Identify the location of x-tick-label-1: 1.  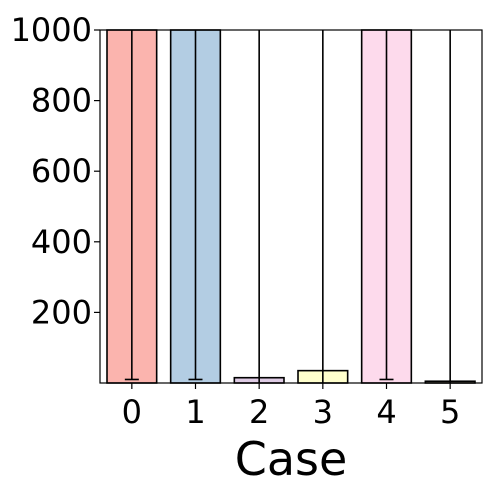
(195, 412).